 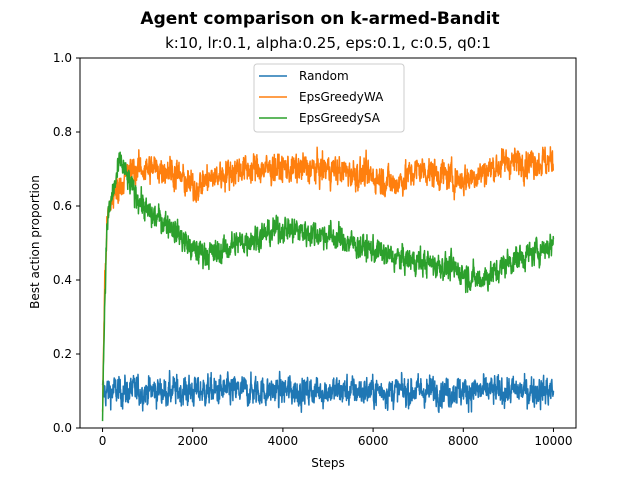 What do you see at coordinates (62, 132) in the screenshot?
I see `y-tick-label: 0.8` at bounding box center [62, 132].